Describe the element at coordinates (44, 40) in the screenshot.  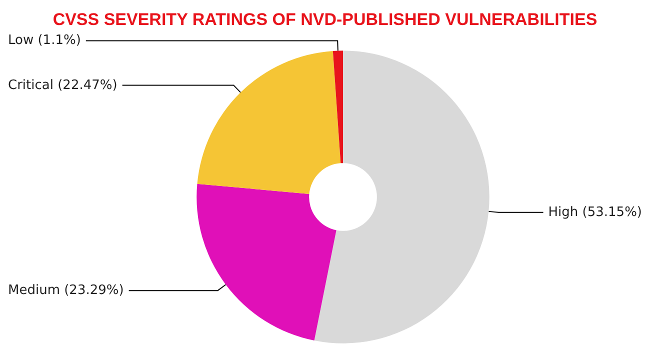
I see `slice-label: Low (1.1%)` at that location.